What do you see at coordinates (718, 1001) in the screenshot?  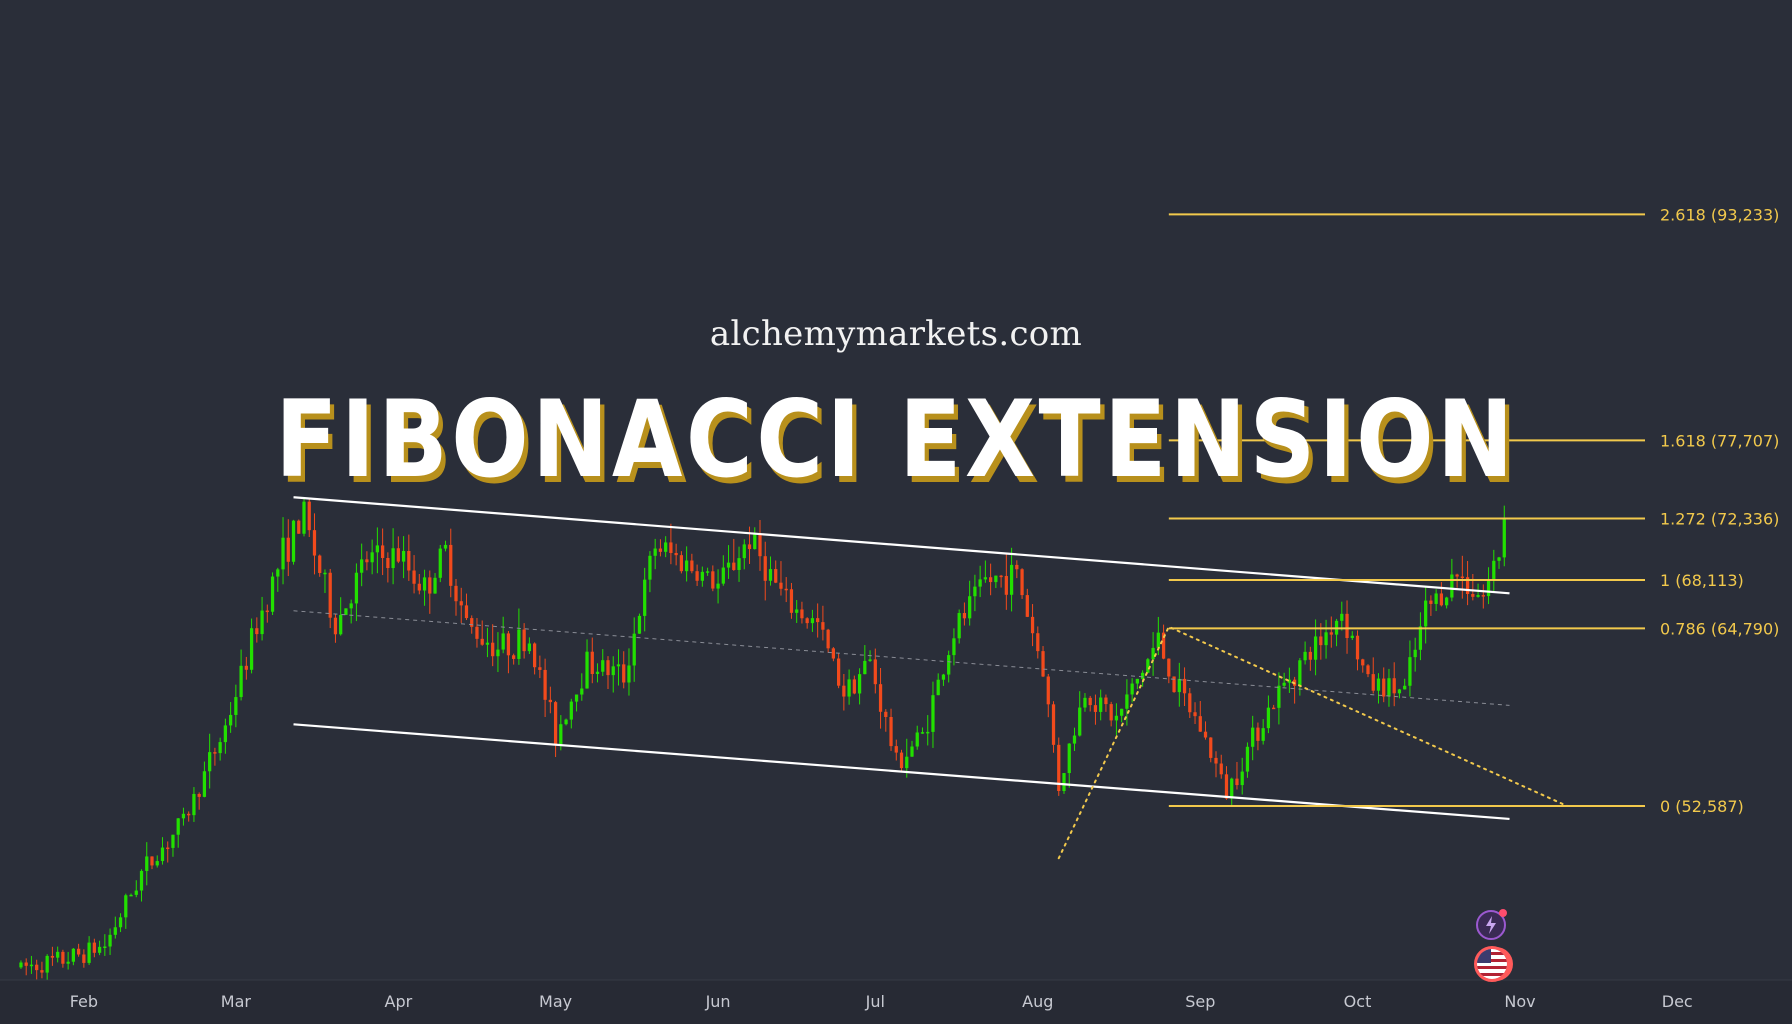 I see `x-tick-label: Jun` at bounding box center [718, 1001].